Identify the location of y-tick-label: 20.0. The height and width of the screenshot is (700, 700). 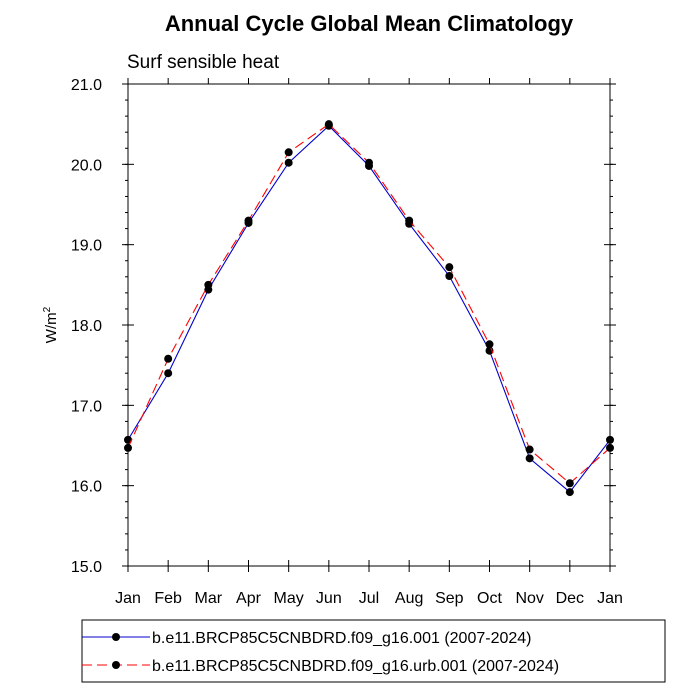
(86, 165).